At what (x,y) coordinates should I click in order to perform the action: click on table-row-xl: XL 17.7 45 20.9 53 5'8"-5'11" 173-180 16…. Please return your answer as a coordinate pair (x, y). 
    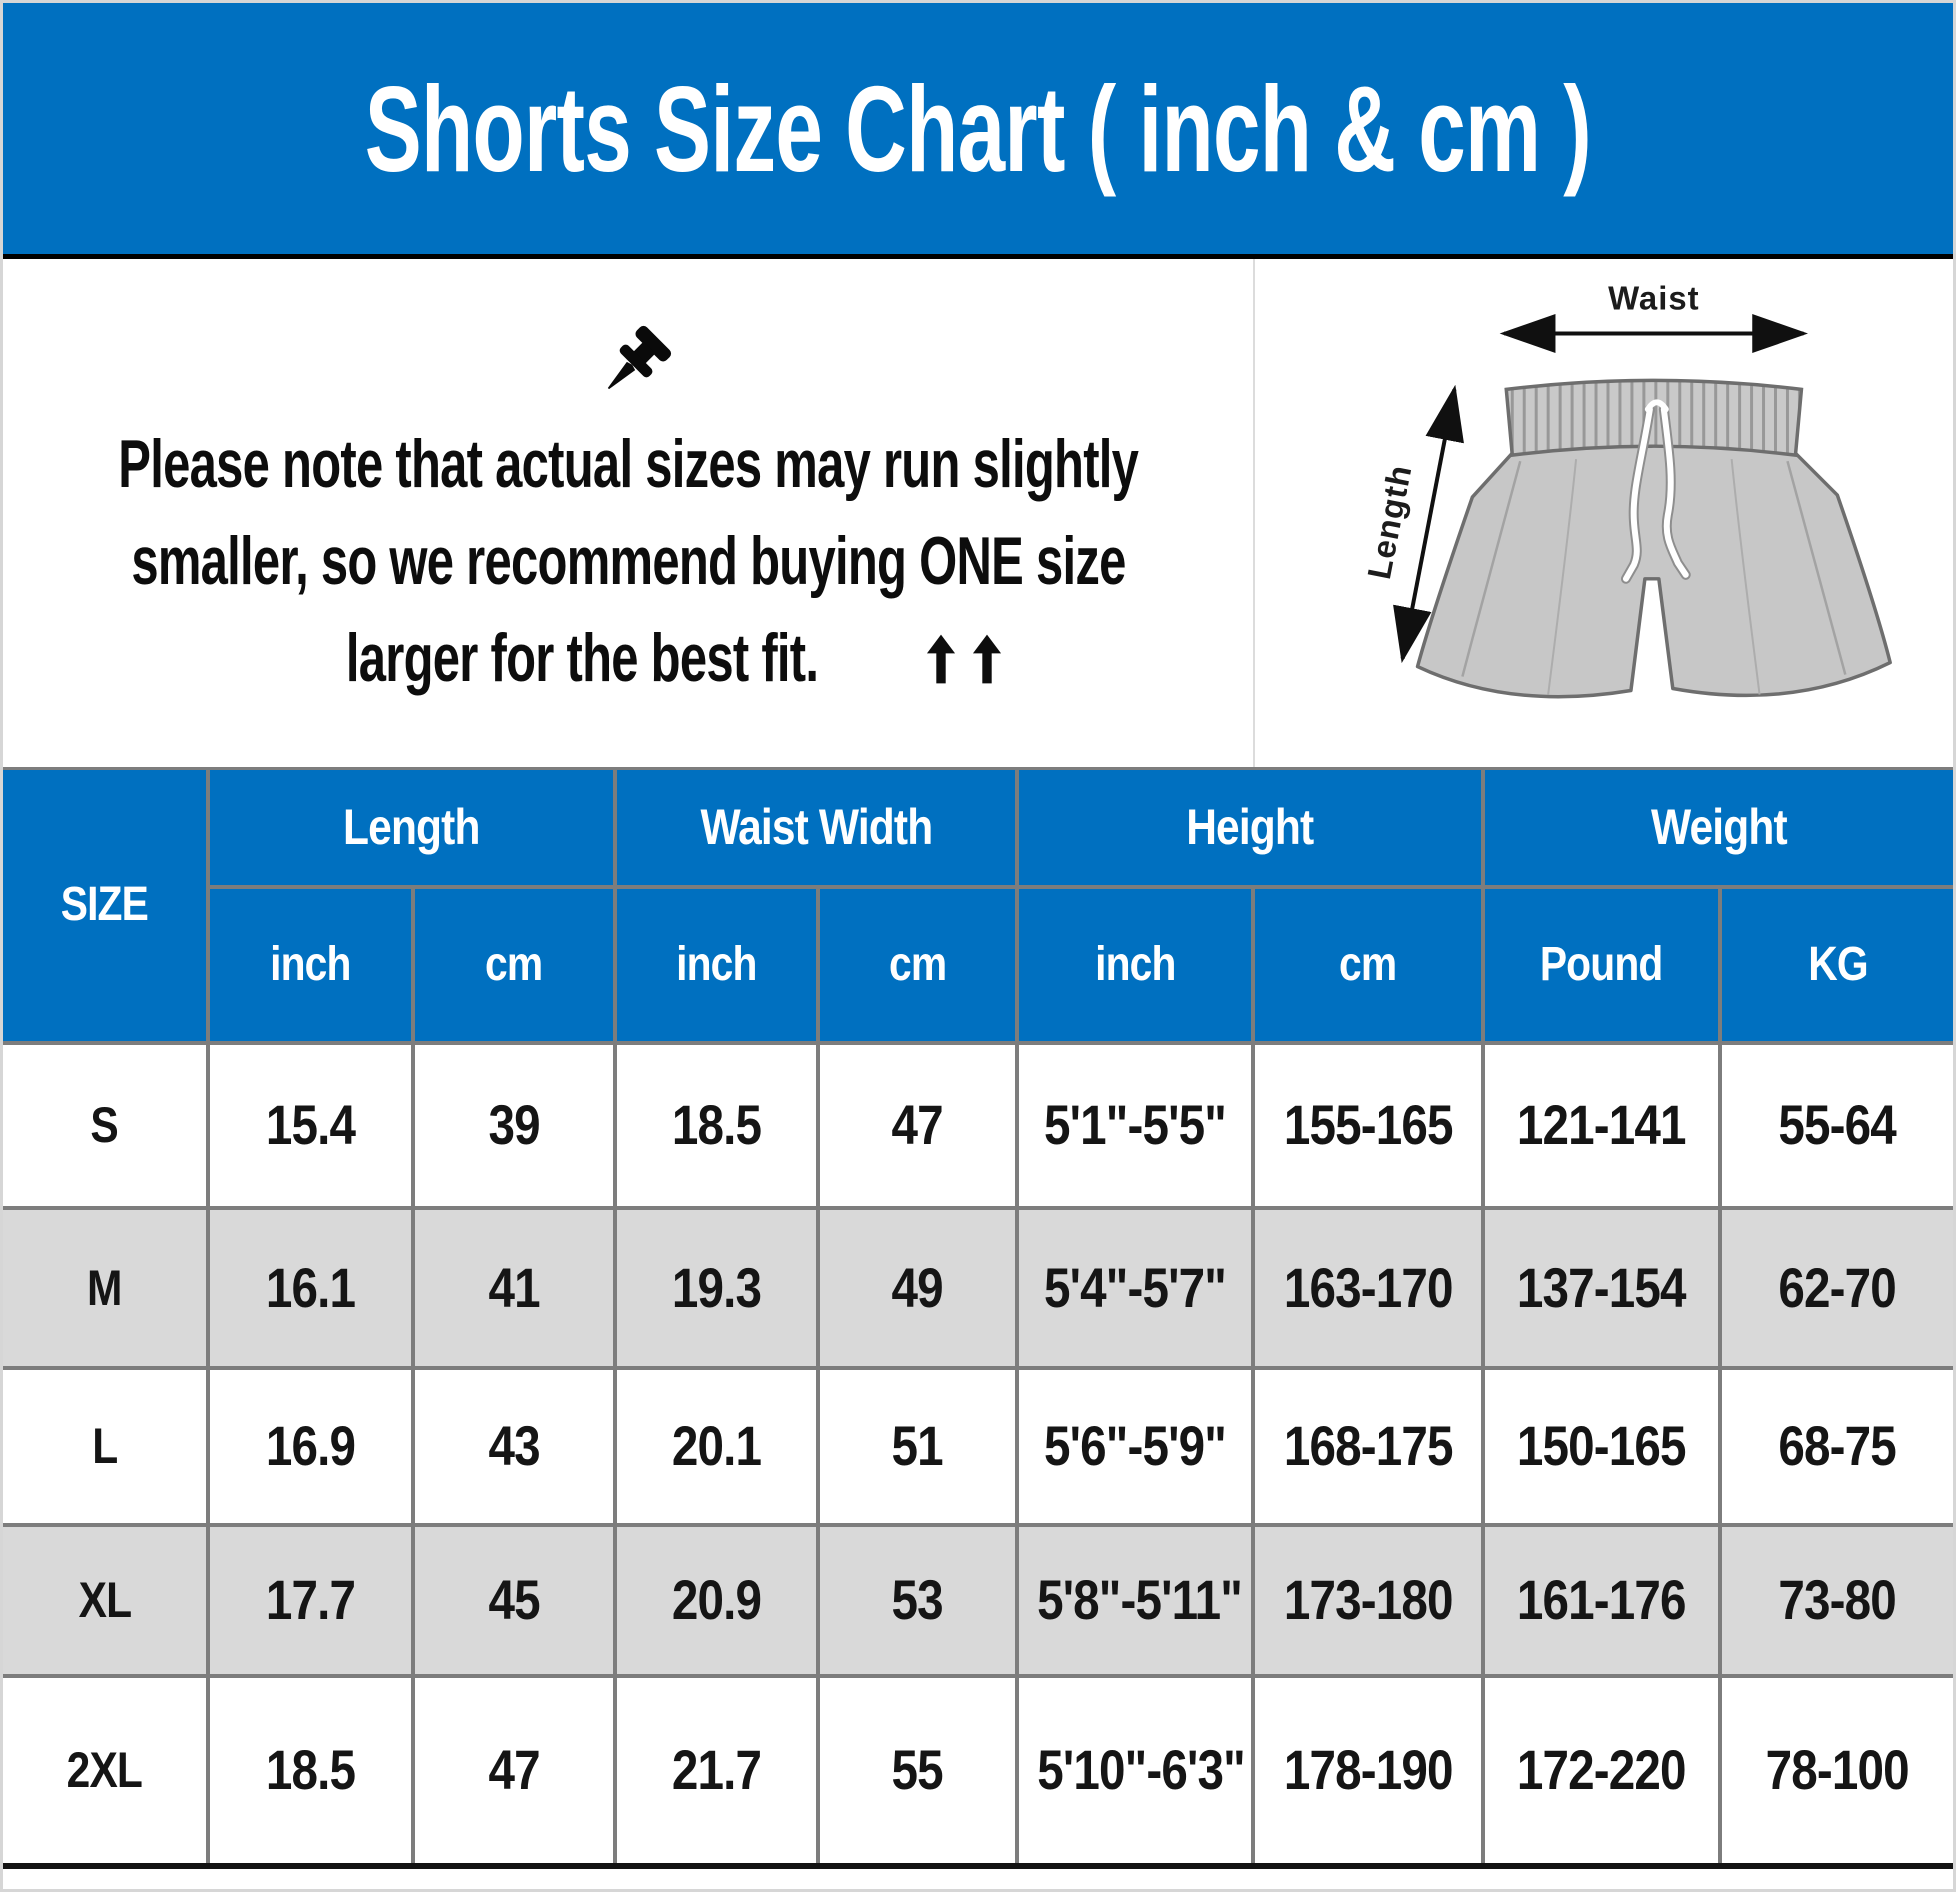
    Looking at the image, I should click on (978, 1600).